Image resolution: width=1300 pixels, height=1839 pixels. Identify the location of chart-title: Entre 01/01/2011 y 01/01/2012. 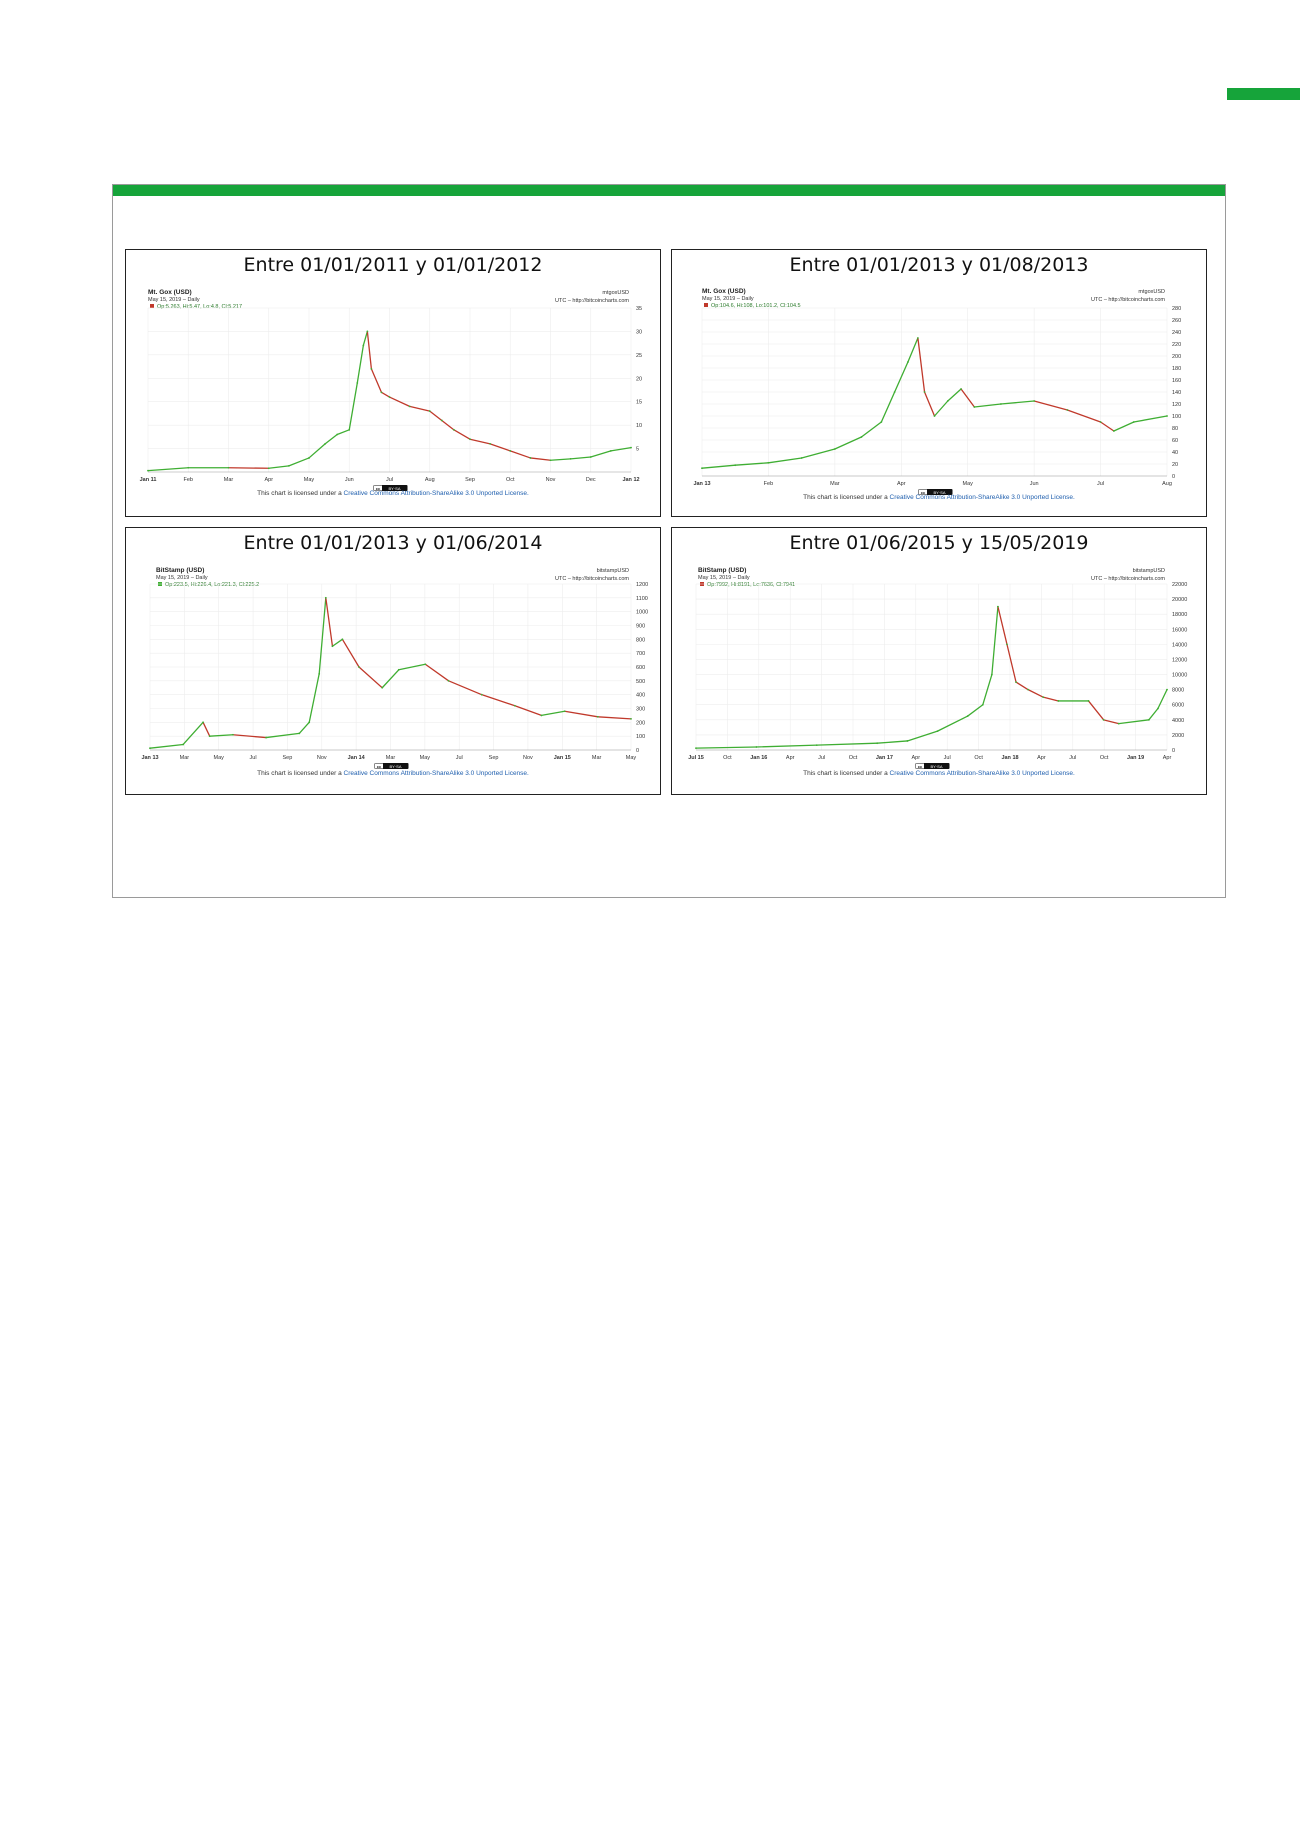
(393, 265).